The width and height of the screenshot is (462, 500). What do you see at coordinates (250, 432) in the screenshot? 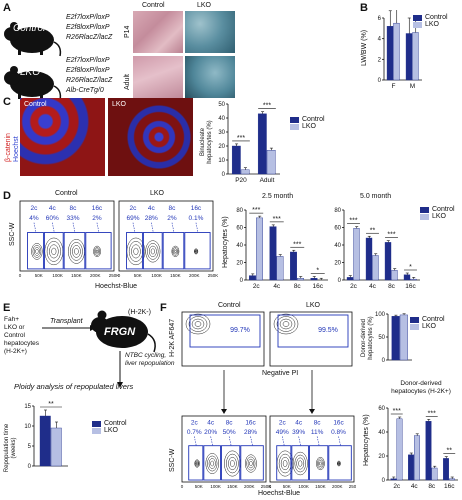
I see `gate-pct: 28%` at bounding box center [250, 432].